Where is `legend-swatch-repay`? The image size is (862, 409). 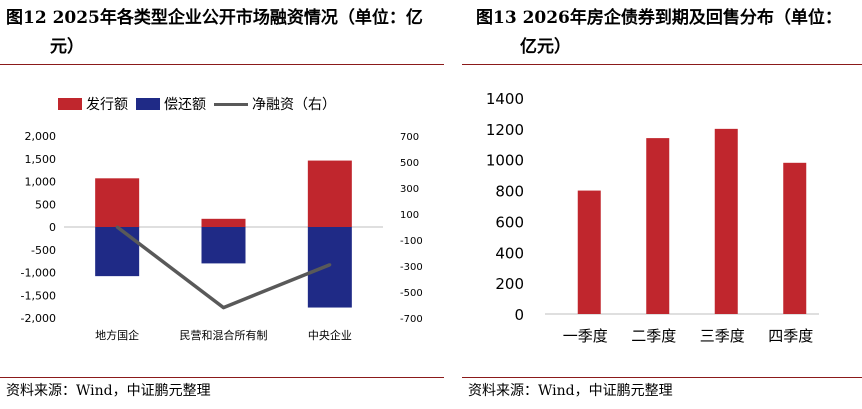 legend-swatch-repay is located at coordinates (148, 104).